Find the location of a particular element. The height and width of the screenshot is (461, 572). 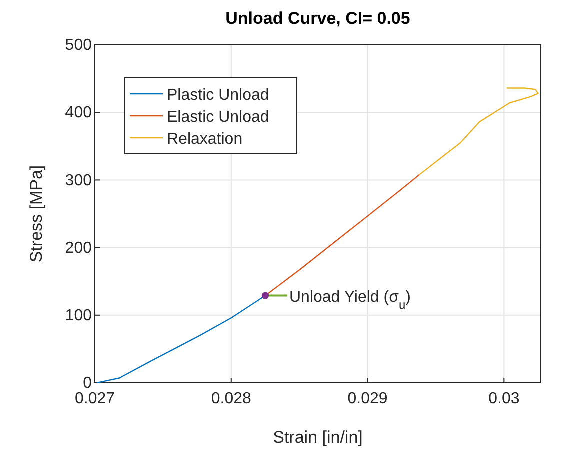

y-tick-label: 400 is located at coordinates (78, 113).